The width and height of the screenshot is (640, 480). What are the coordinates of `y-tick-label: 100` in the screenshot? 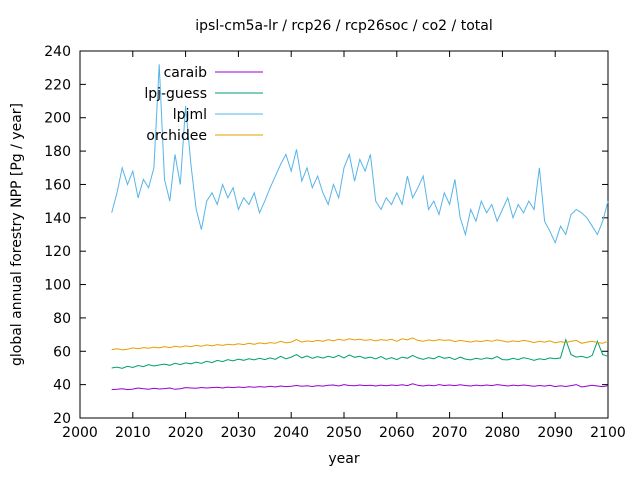 It's located at (57, 286).